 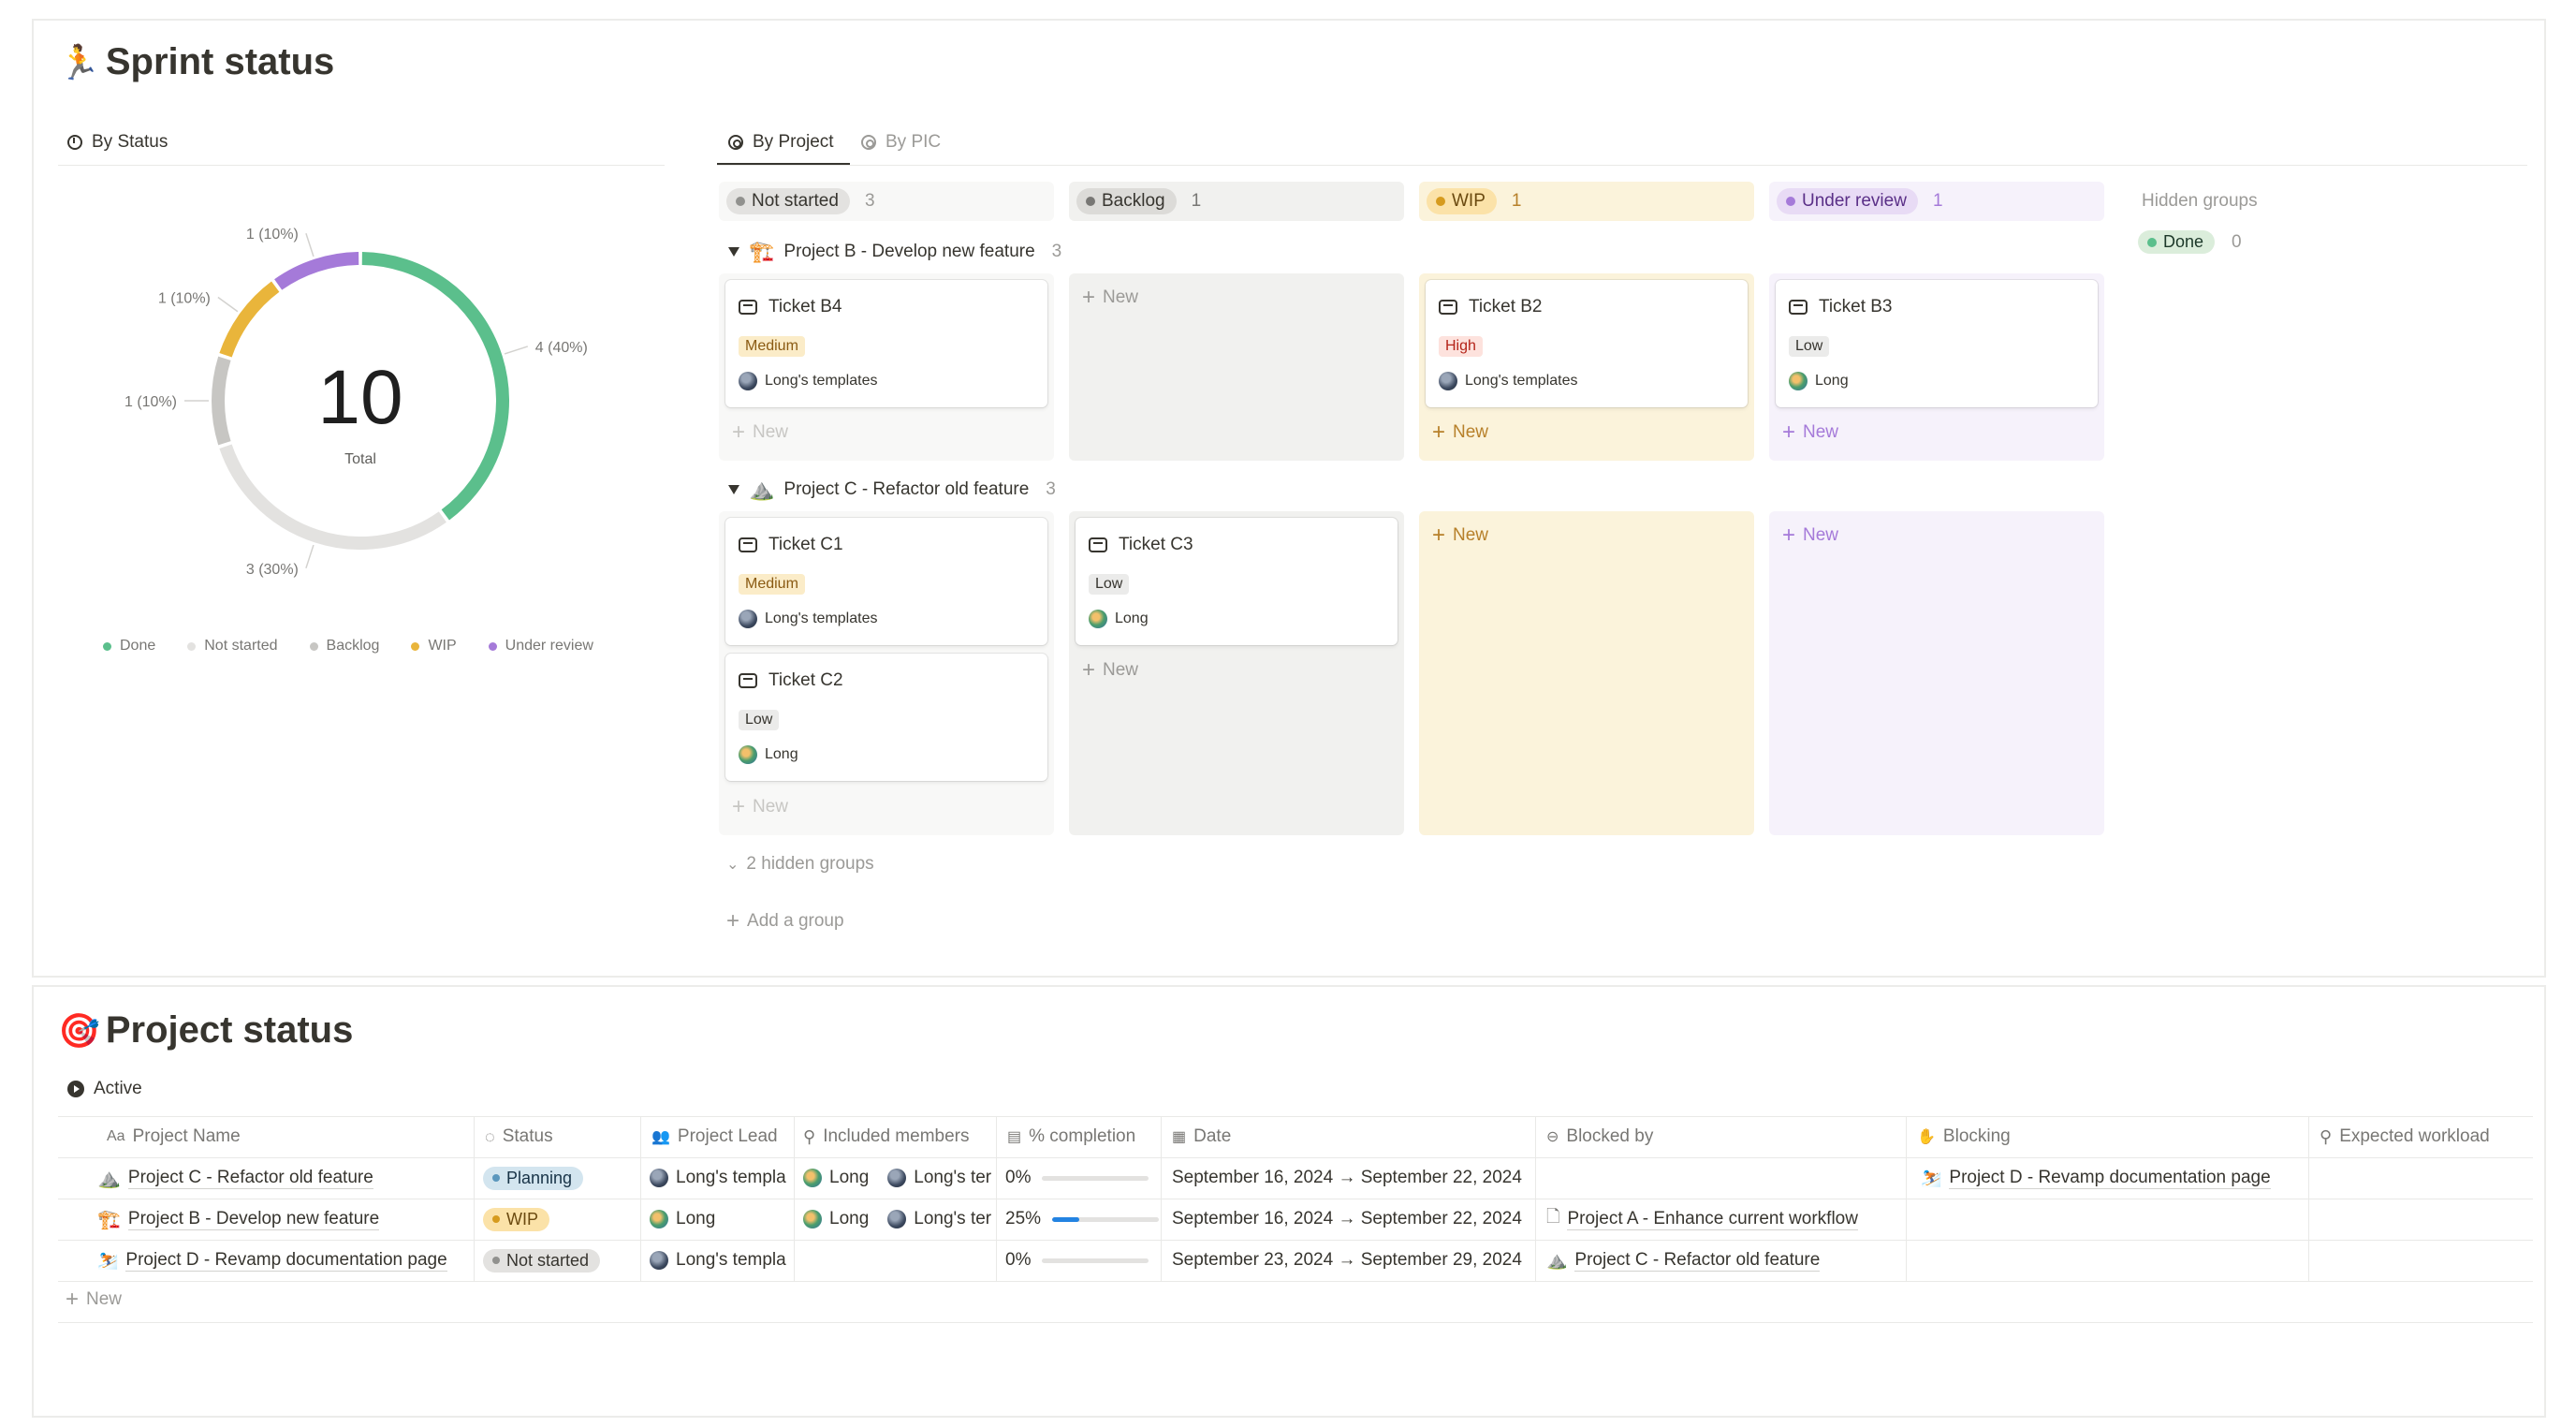 What do you see at coordinates (360, 459) in the screenshot?
I see `donut-total-label: Total` at bounding box center [360, 459].